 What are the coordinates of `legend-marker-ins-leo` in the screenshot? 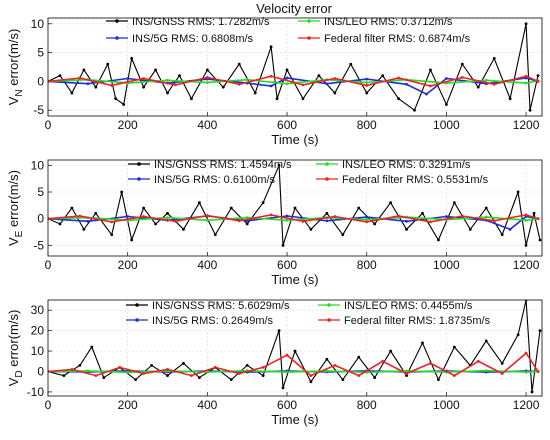 It's located at (329, 305).